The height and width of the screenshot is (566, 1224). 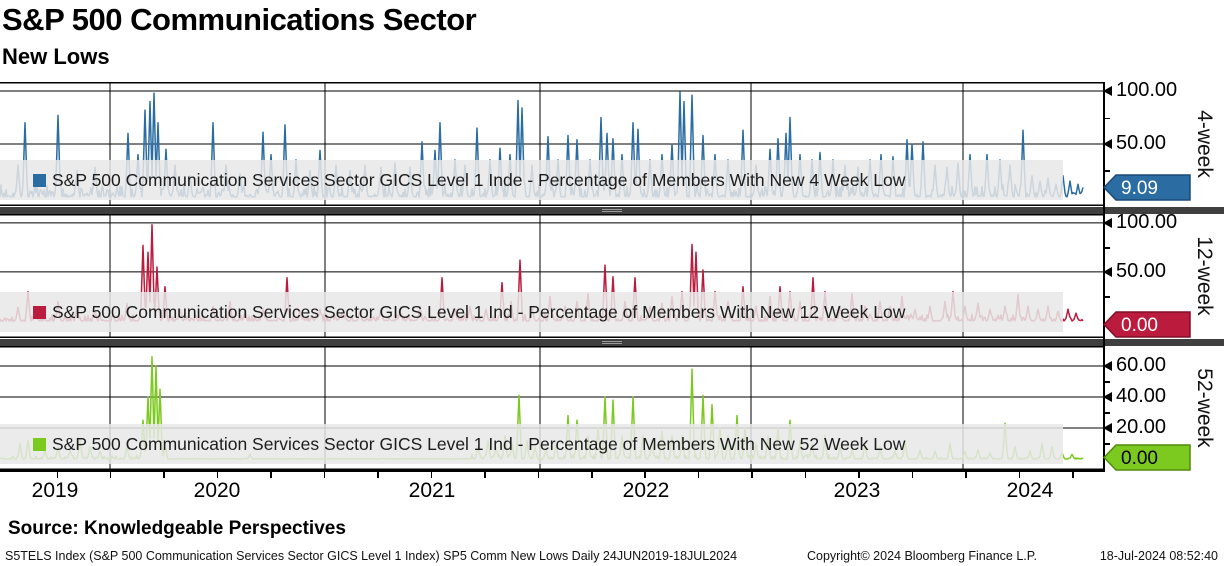 I want to click on x-axis-year-label: 2019, so click(x=55, y=490).